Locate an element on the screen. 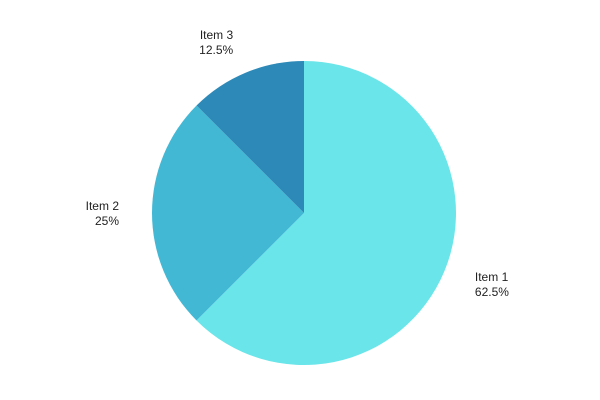  slice-percent-3: 12.5% is located at coordinates (216, 50).